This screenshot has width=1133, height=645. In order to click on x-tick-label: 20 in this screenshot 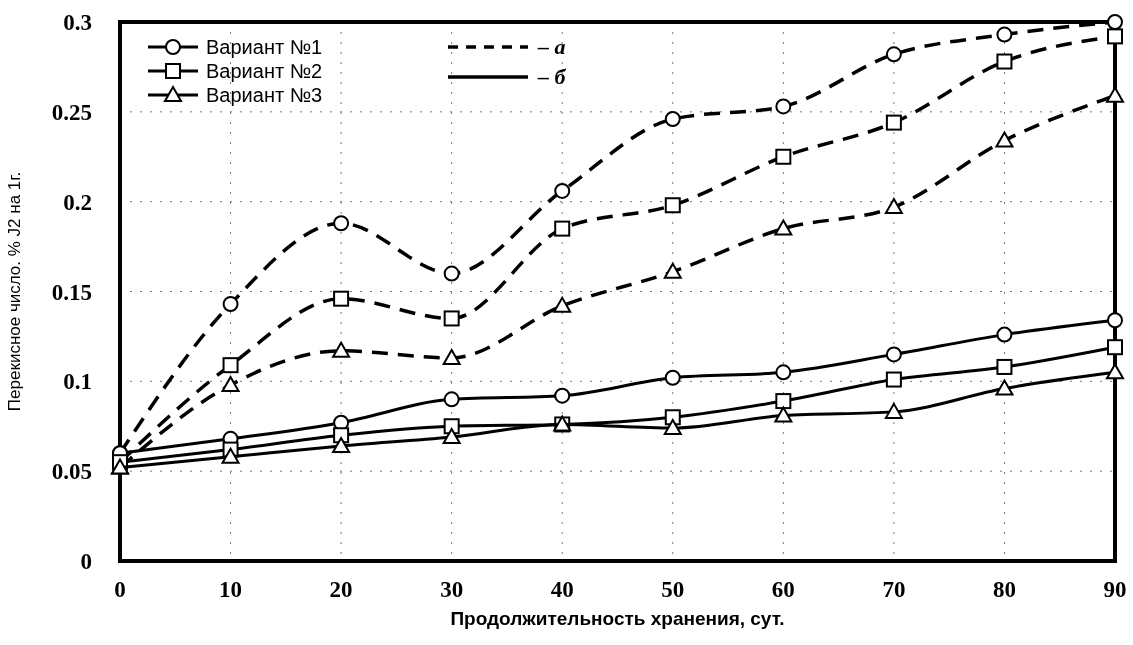, I will do `click(341, 589)`.